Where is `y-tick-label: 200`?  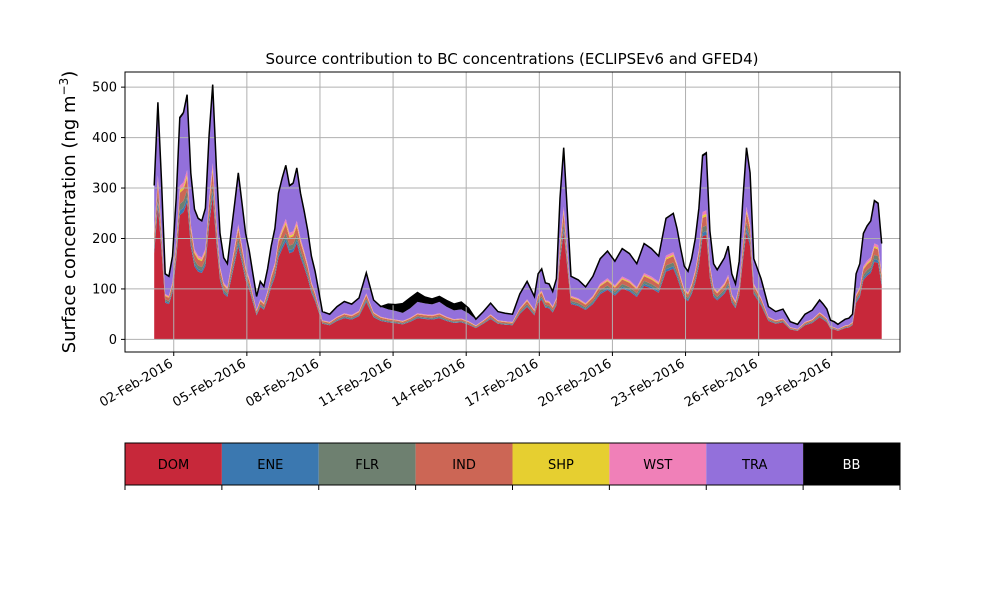 y-tick-label: 200 is located at coordinates (104, 239).